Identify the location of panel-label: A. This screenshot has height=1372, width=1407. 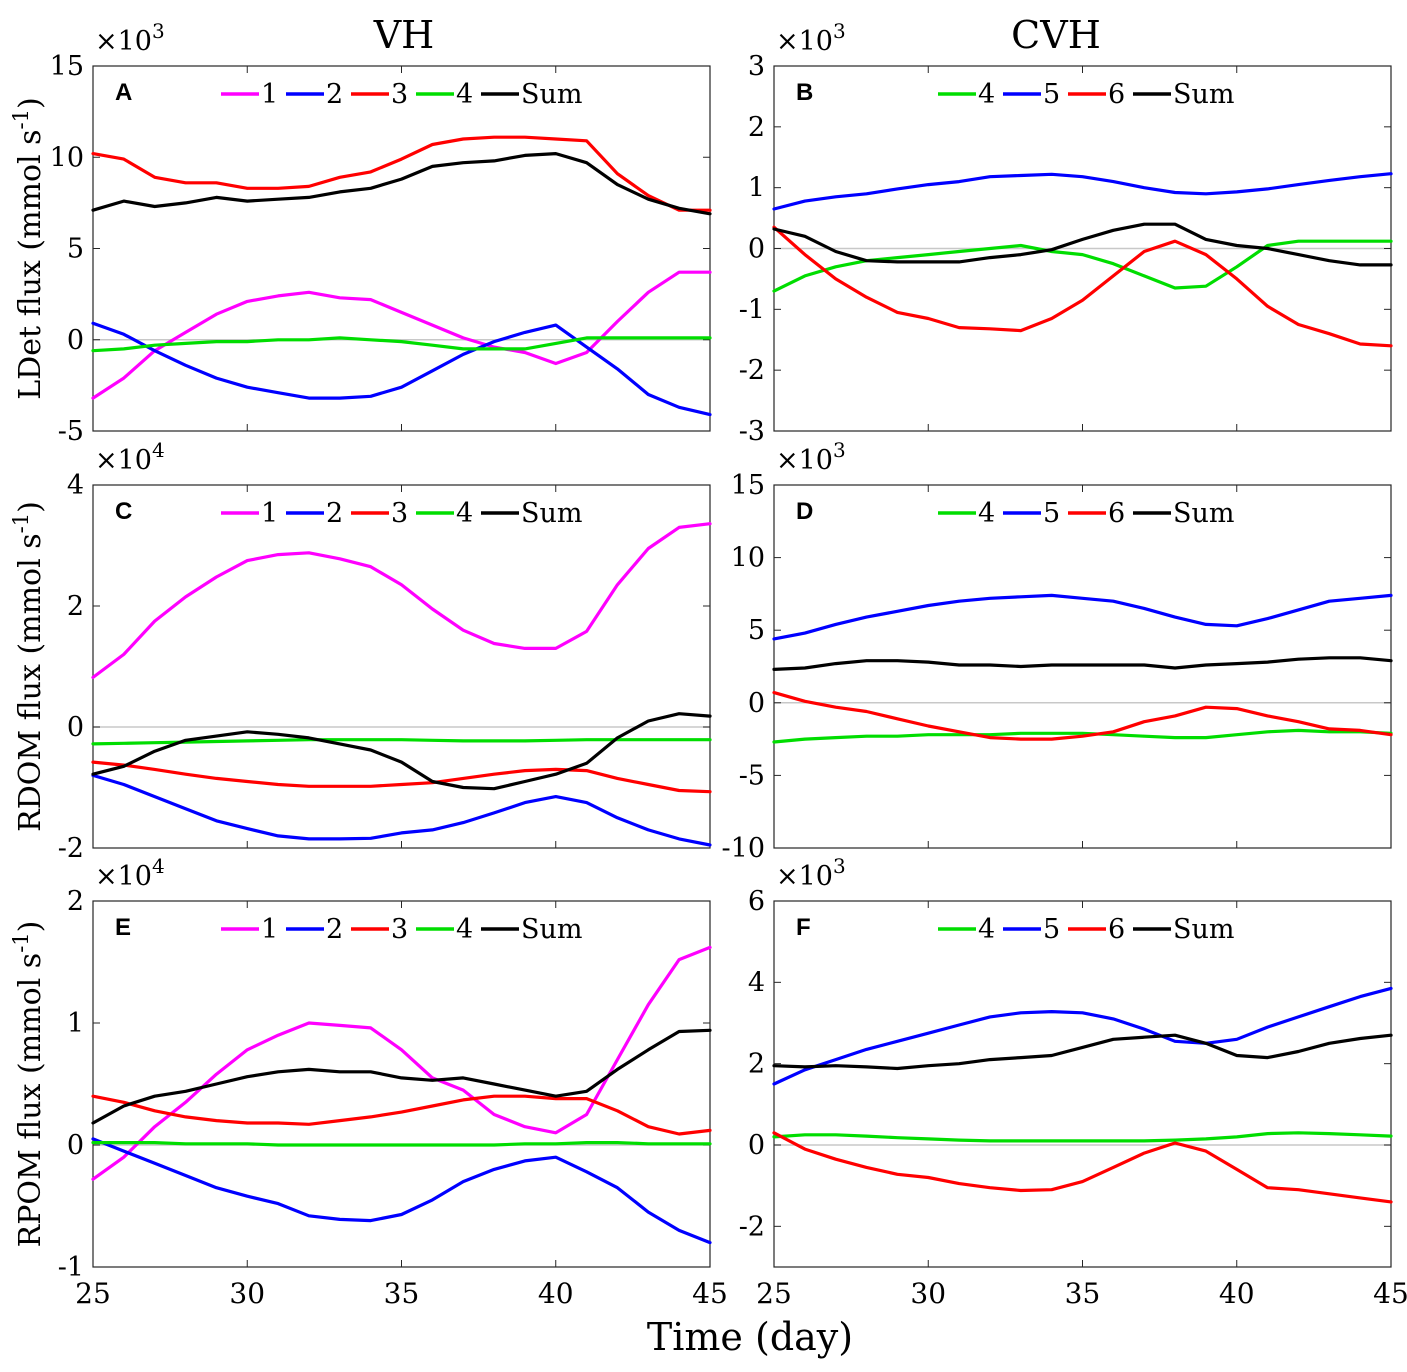
(123, 92).